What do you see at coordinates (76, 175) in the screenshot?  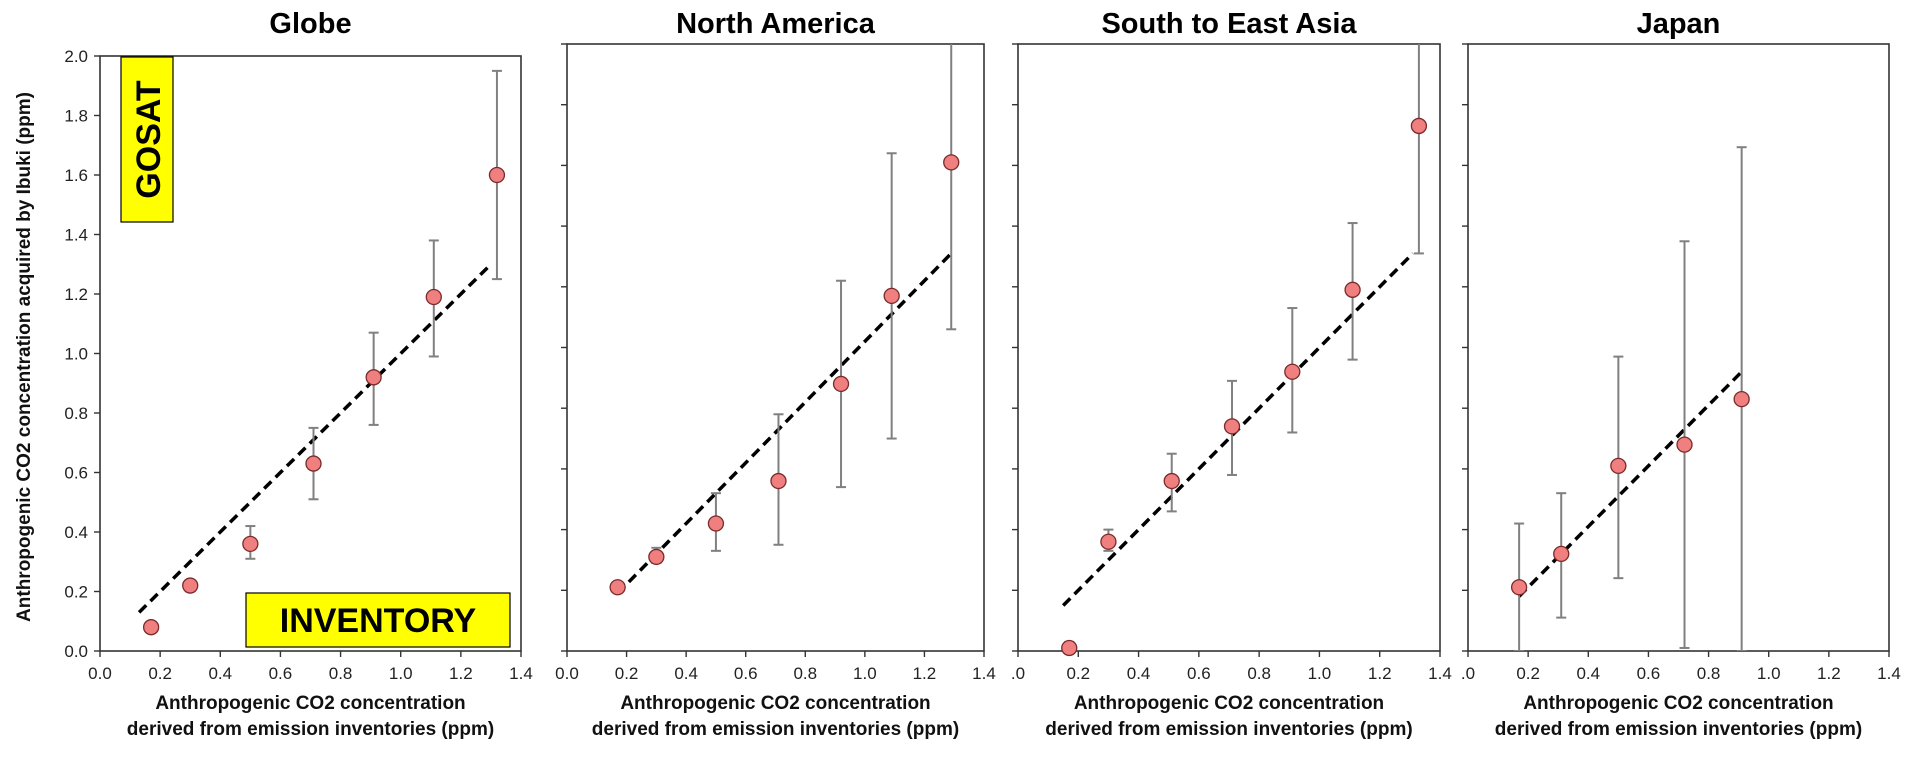 I see `y-tick-label: 1.6` at bounding box center [76, 175].